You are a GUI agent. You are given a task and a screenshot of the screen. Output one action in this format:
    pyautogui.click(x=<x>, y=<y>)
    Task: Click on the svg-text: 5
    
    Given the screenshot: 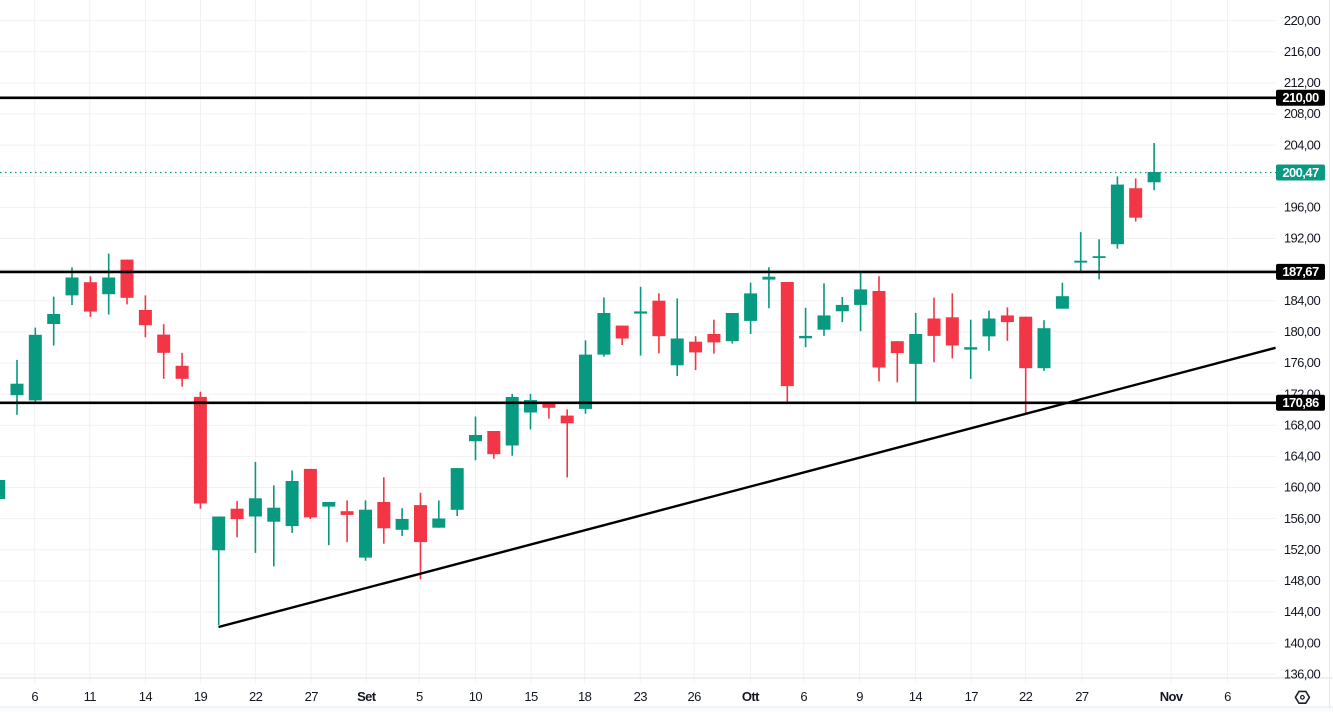 What is the action you would take?
    pyautogui.click(x=419, y=696)
    